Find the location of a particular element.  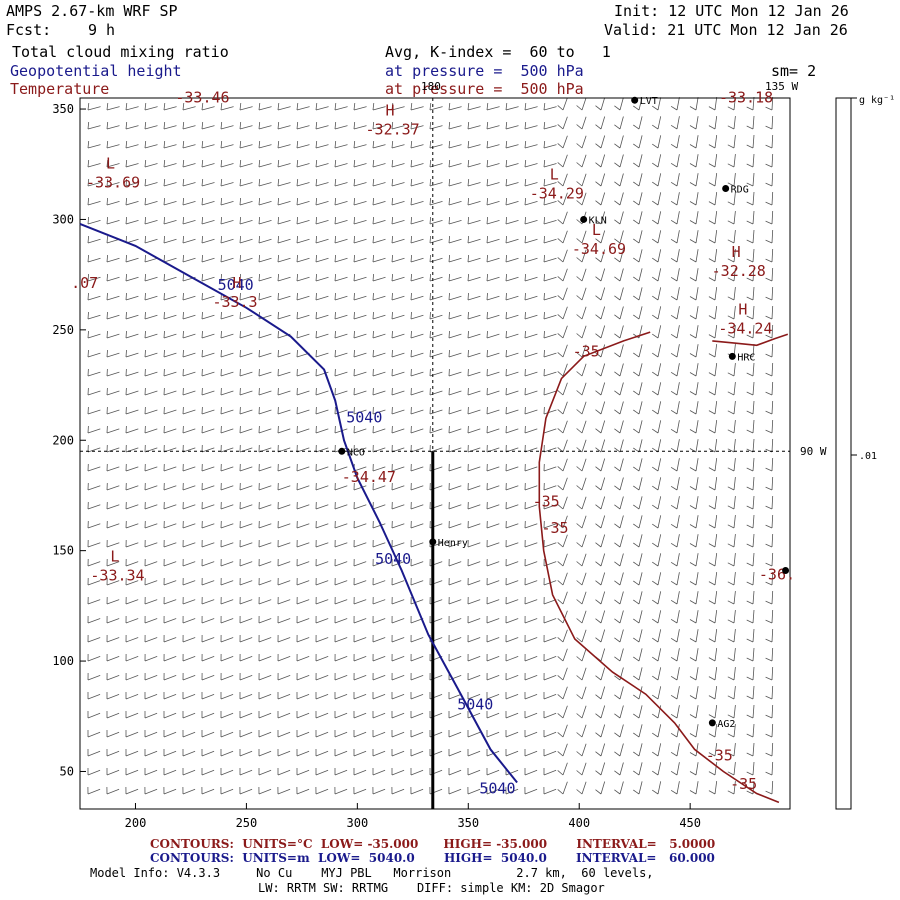

station-label: NCO is located at coordinates (356, 452).